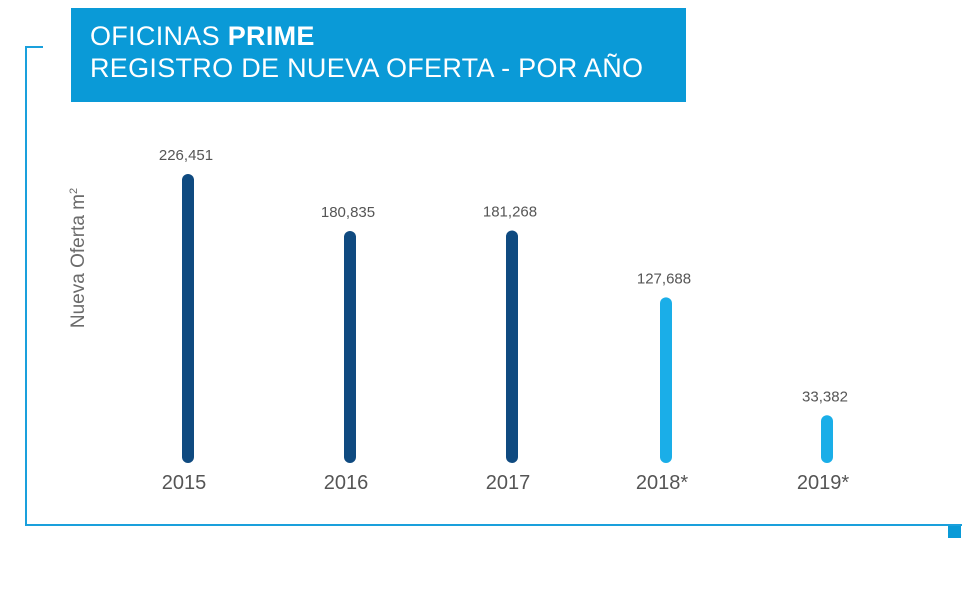 This screenshot has width=980, height=590. Describe the element at coordinates (508, 483) in the screenshot. I see `x-tick-label-2017: 2017` at that location.